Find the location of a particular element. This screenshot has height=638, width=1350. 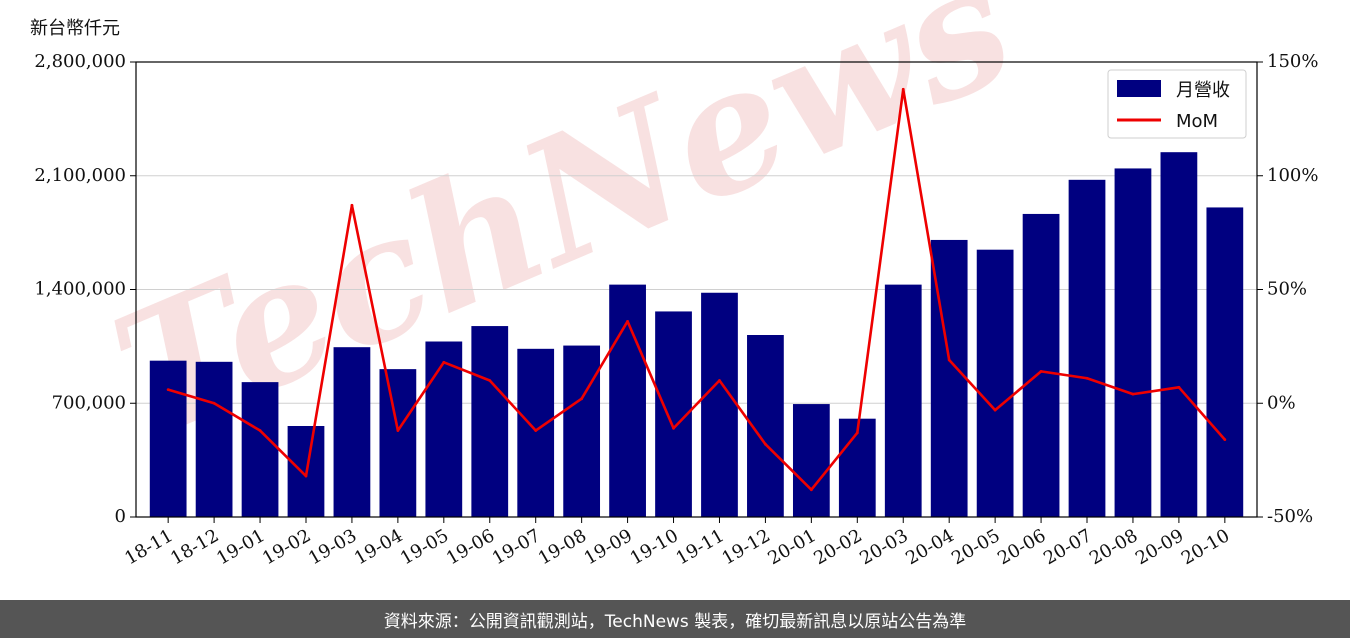

legend-line-label: MoM is located at coordinates (1197, 121).